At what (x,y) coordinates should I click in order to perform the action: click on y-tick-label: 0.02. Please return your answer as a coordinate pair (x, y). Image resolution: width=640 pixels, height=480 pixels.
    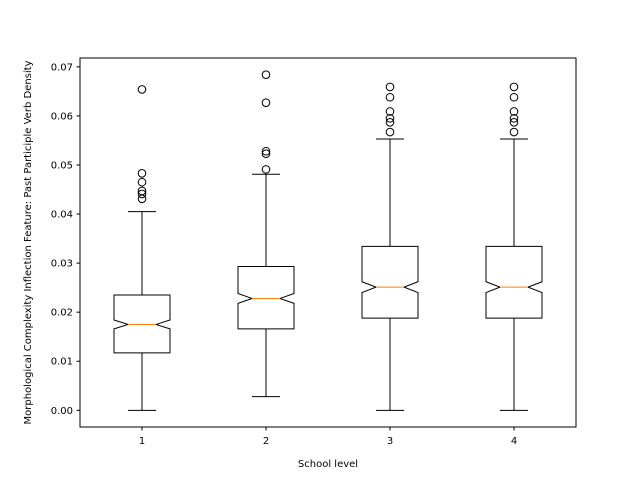
    Looking at the image, I should click on (62, 313).